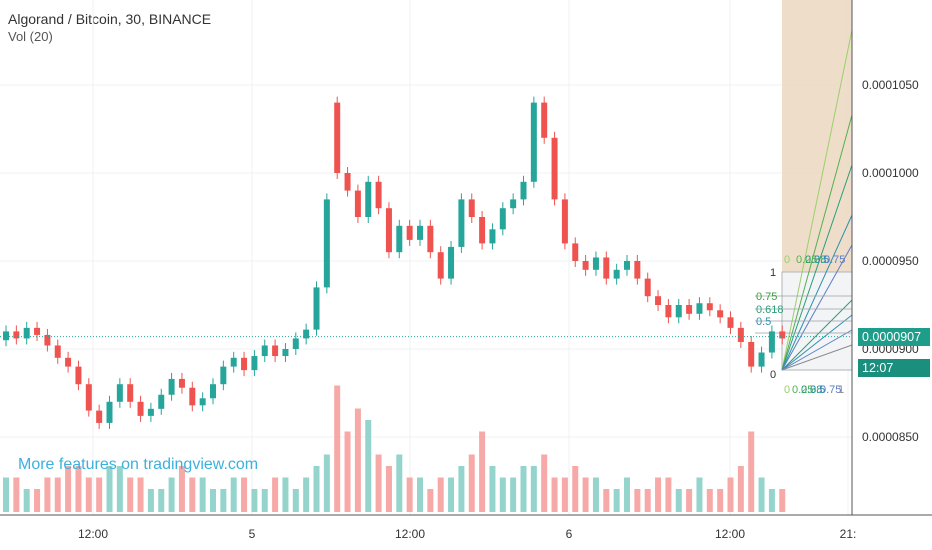 This screenshot has height=550, width=932. What do you see at coordinates (841, 390) in the screenshot?
I see `fan-bottom-label: 1` at bounding box center [841, 390].